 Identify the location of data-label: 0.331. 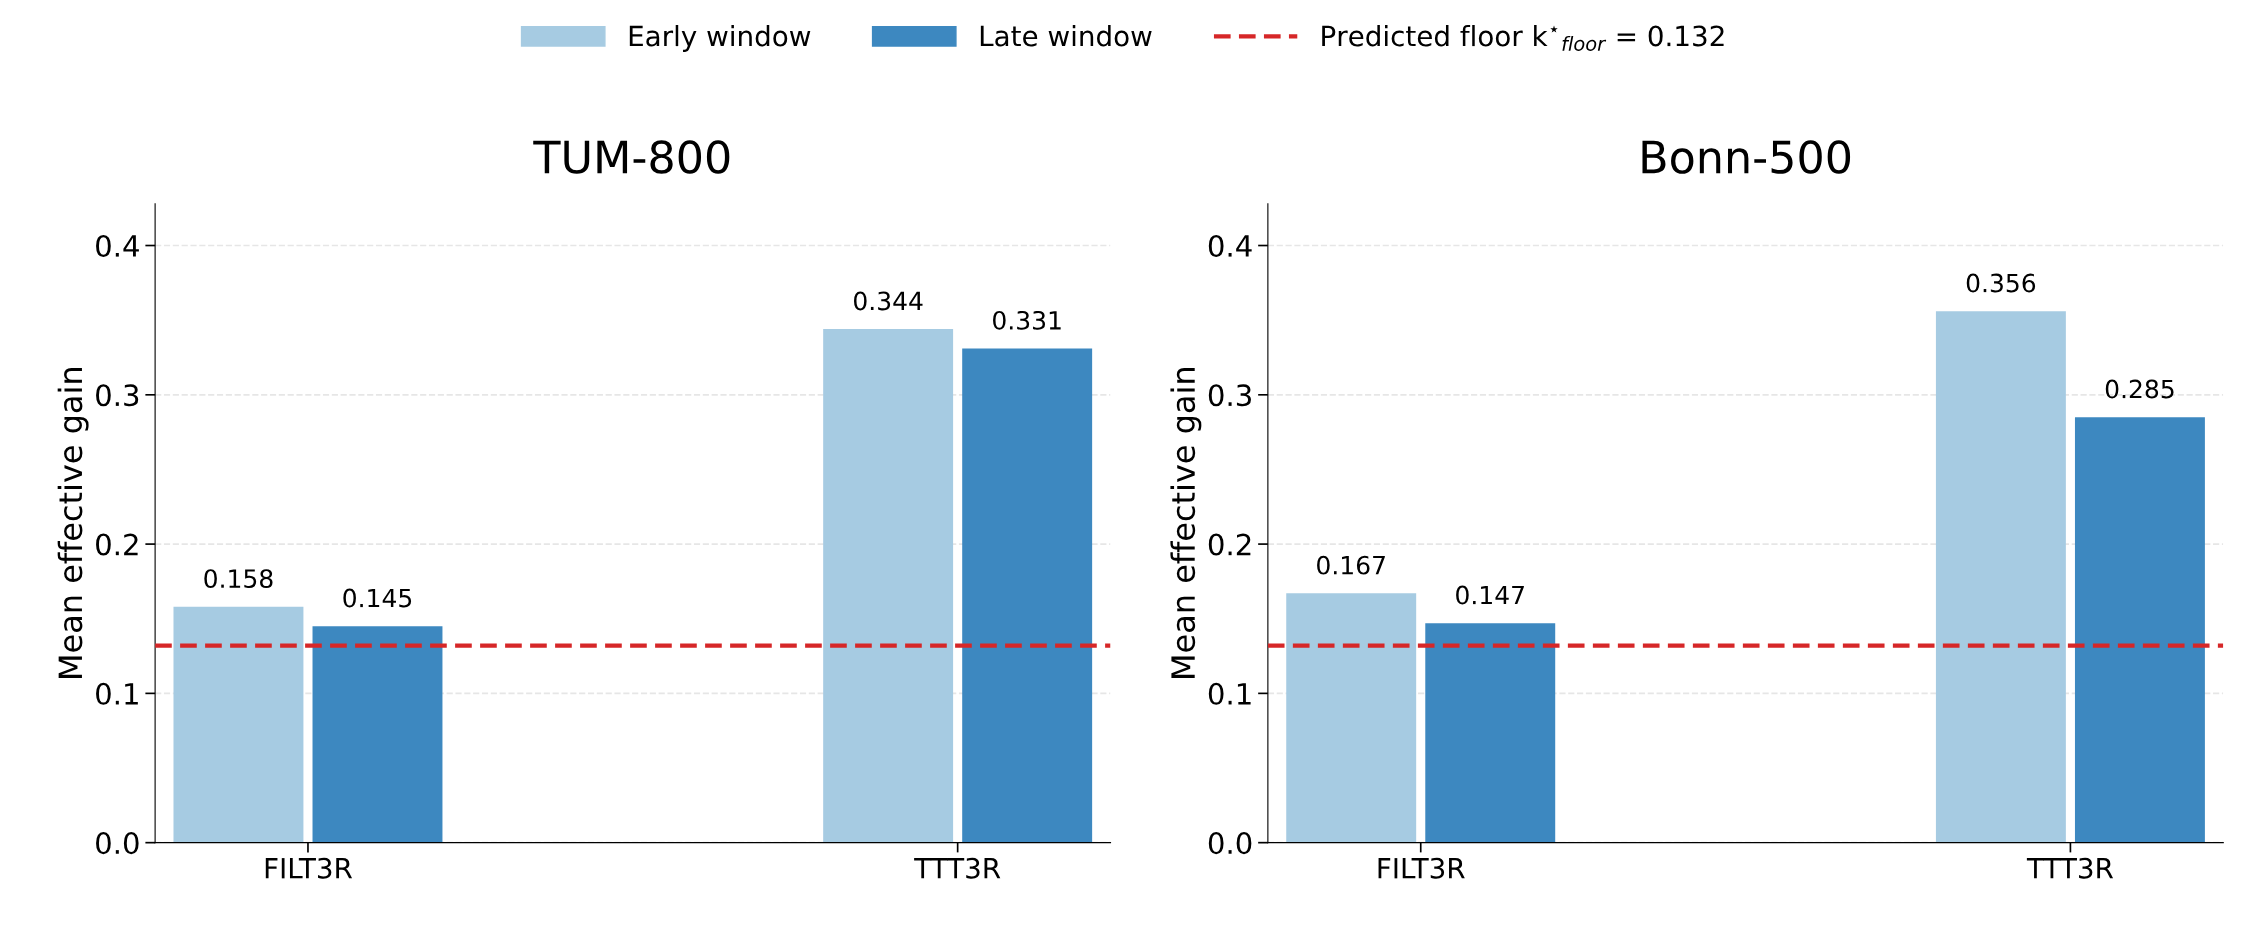
(1027, 320).